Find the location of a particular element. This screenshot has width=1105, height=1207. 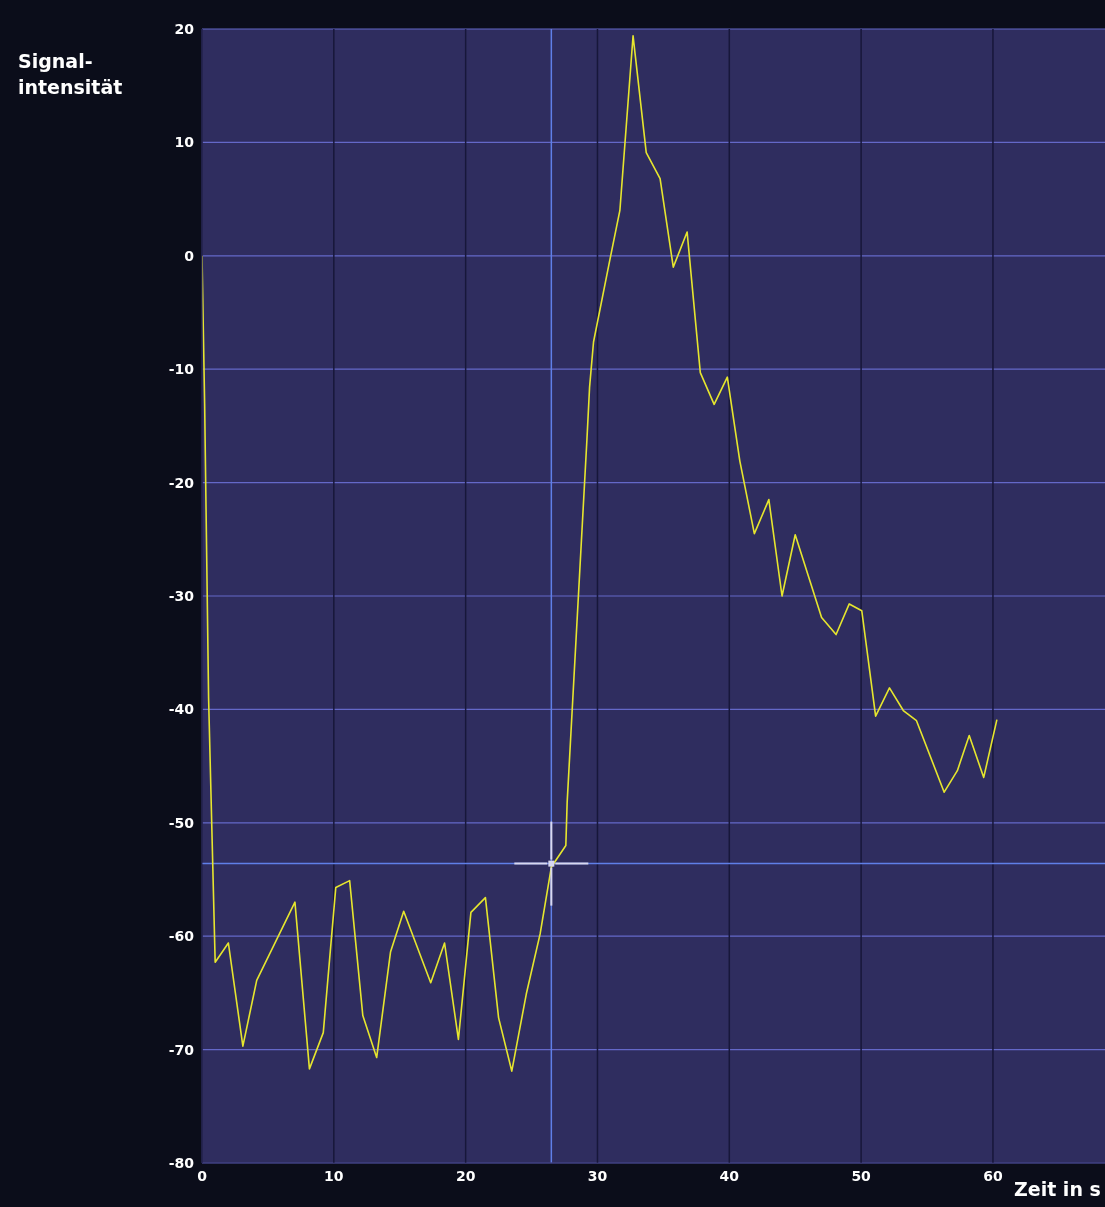

x-tick-label: 50 is located at coordinates (861, 1175).